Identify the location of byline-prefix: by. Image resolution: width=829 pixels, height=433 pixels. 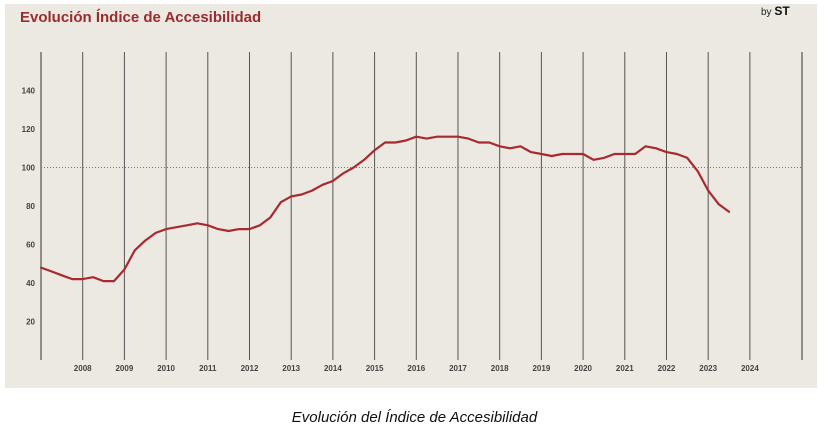
(766, 12).